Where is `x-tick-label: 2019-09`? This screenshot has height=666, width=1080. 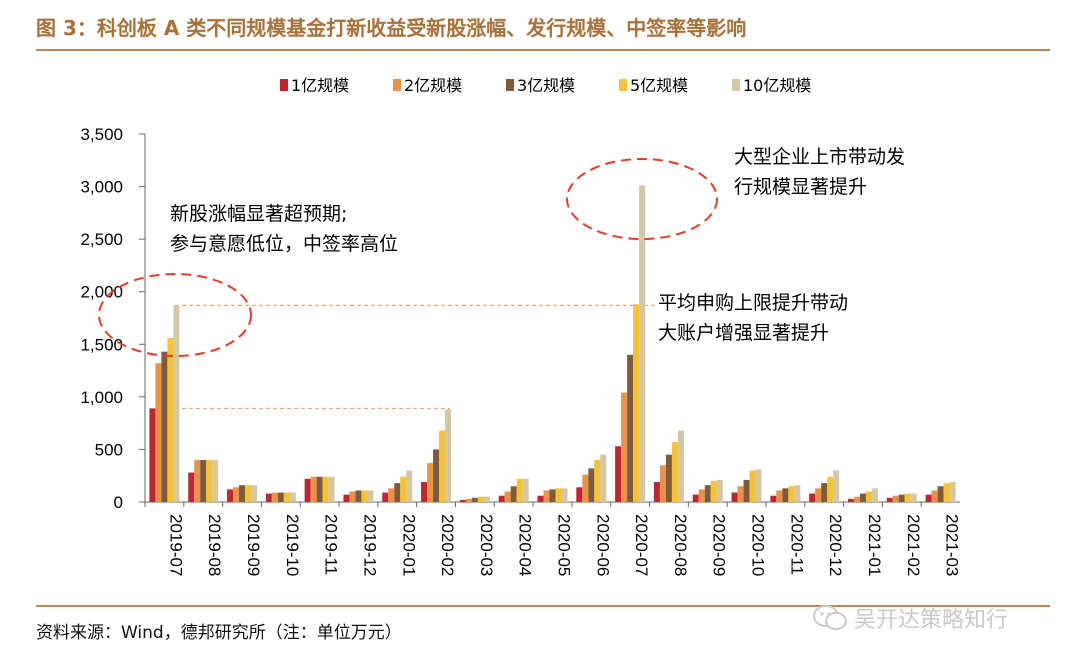
x-tick-label: 2019-09 is located at coordinates (253, 545).